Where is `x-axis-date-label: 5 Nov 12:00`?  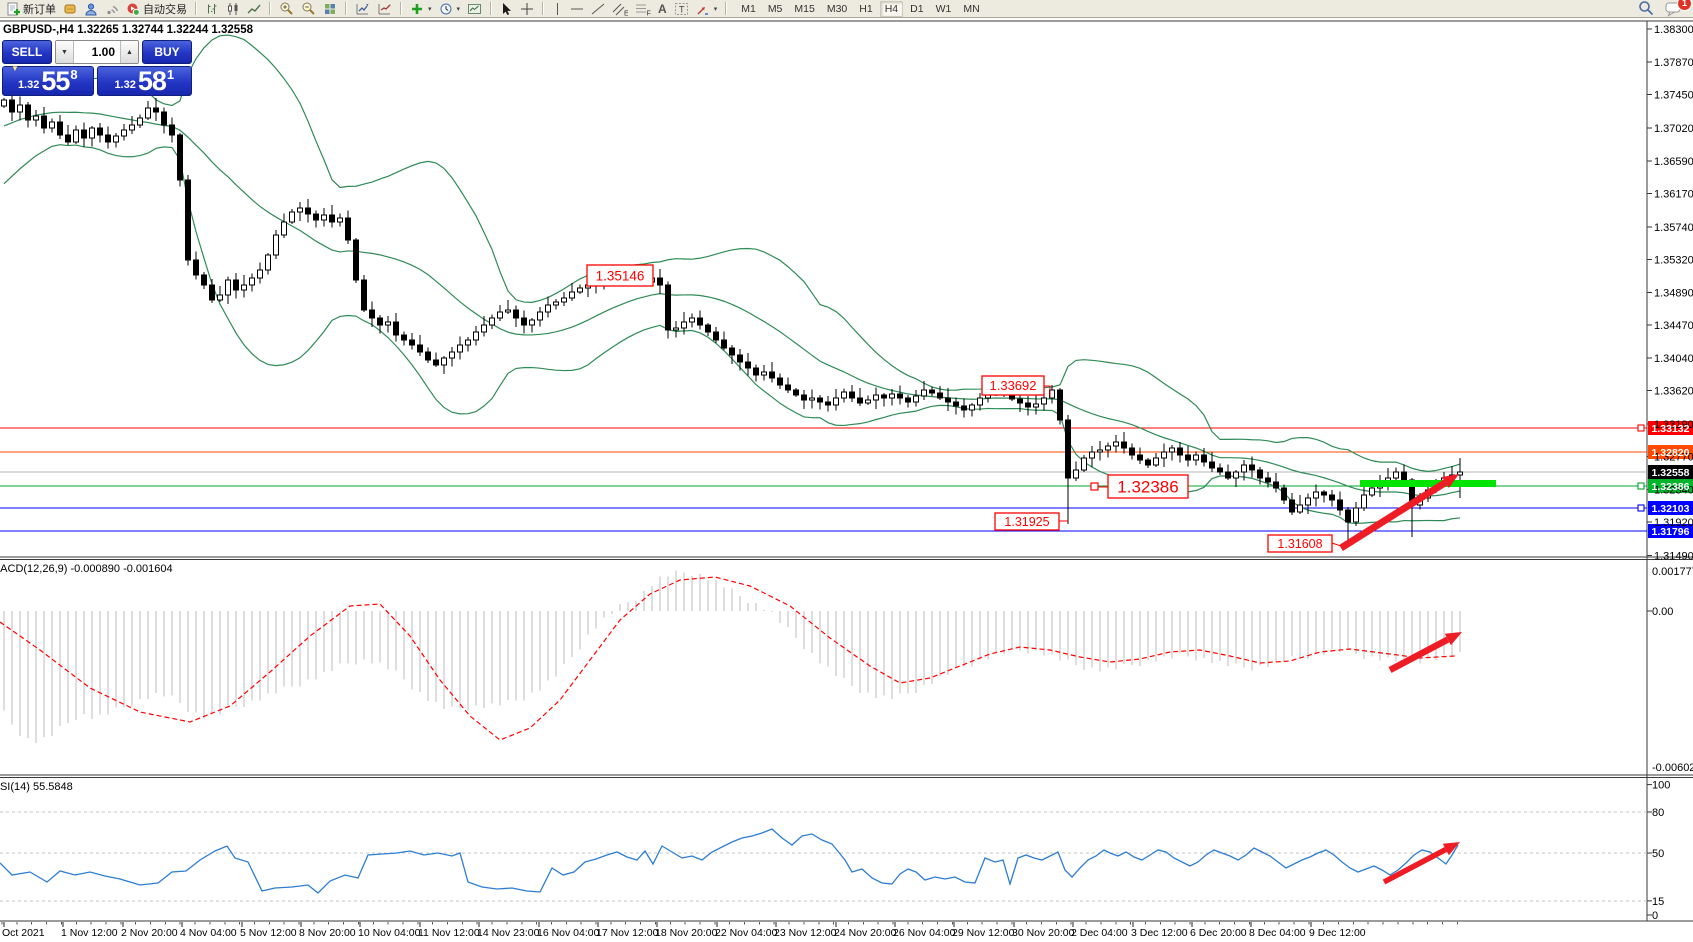 x-axis-date-label: 5 Nov 12:00 is located at coordinates (268, 933).